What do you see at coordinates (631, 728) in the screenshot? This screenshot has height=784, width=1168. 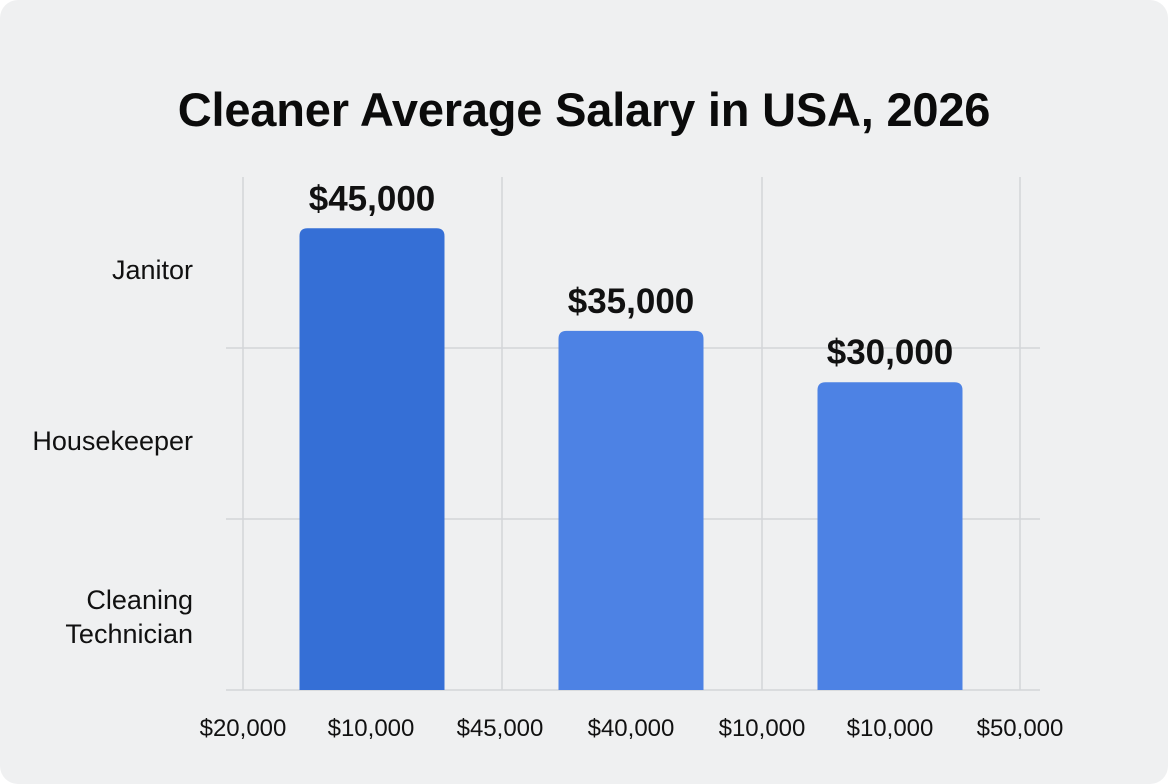 I see `x-tick-label: $40,000` at bounding box center [631, 728].